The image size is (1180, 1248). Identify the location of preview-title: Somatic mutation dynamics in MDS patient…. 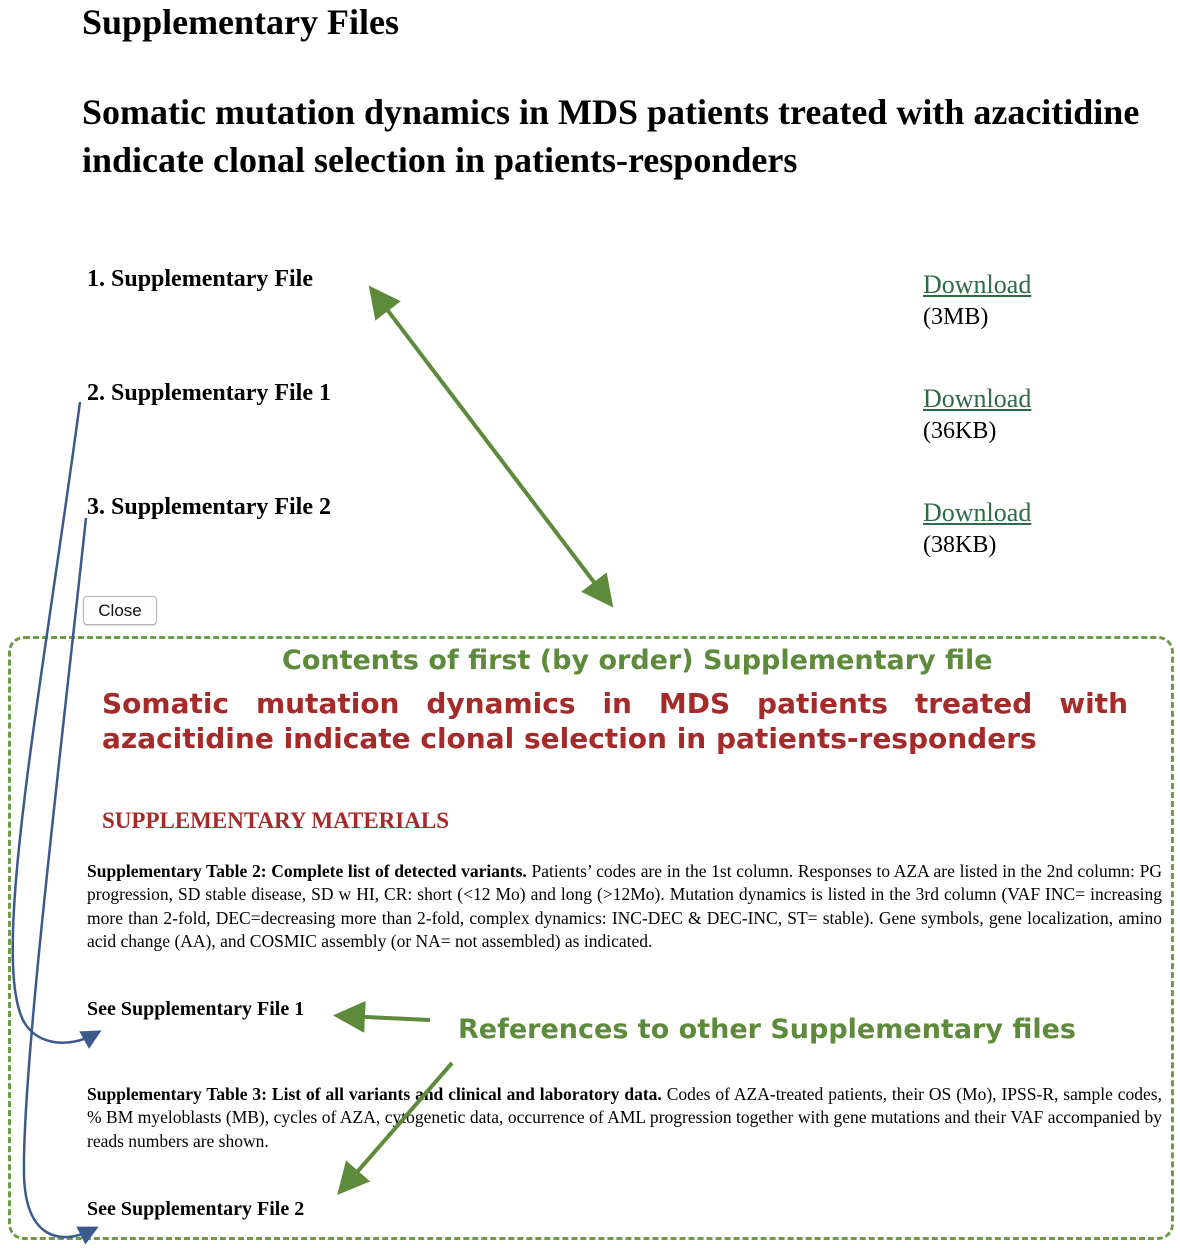
(615, 721).